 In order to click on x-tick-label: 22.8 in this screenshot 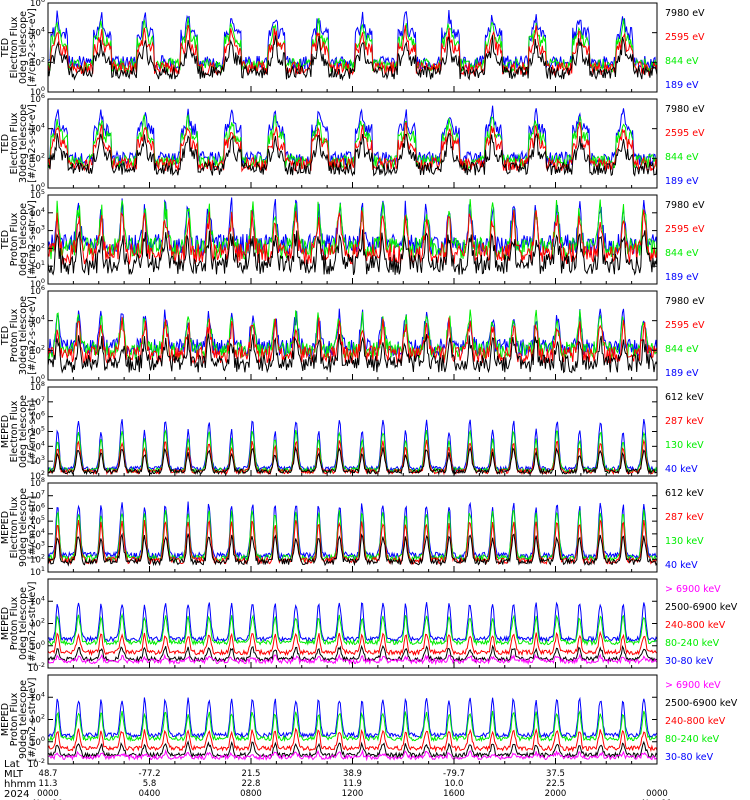, I will do `click(251, 784)`.